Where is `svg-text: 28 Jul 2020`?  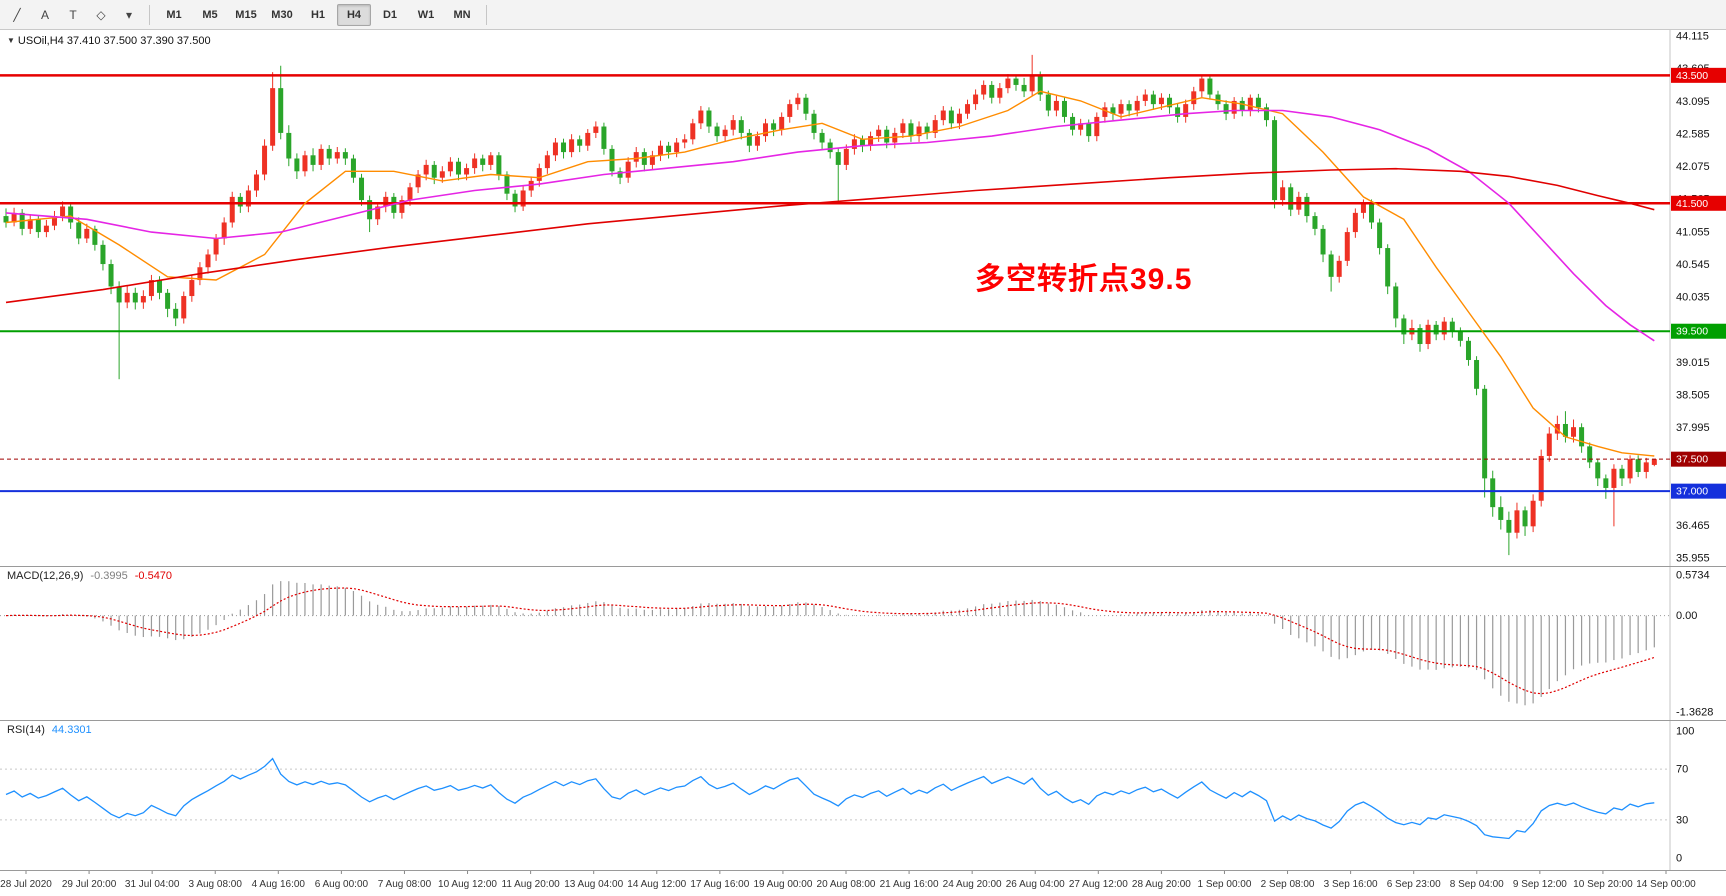
svg-text: 28 Jul 2020 is located at coordinates (26, 884).